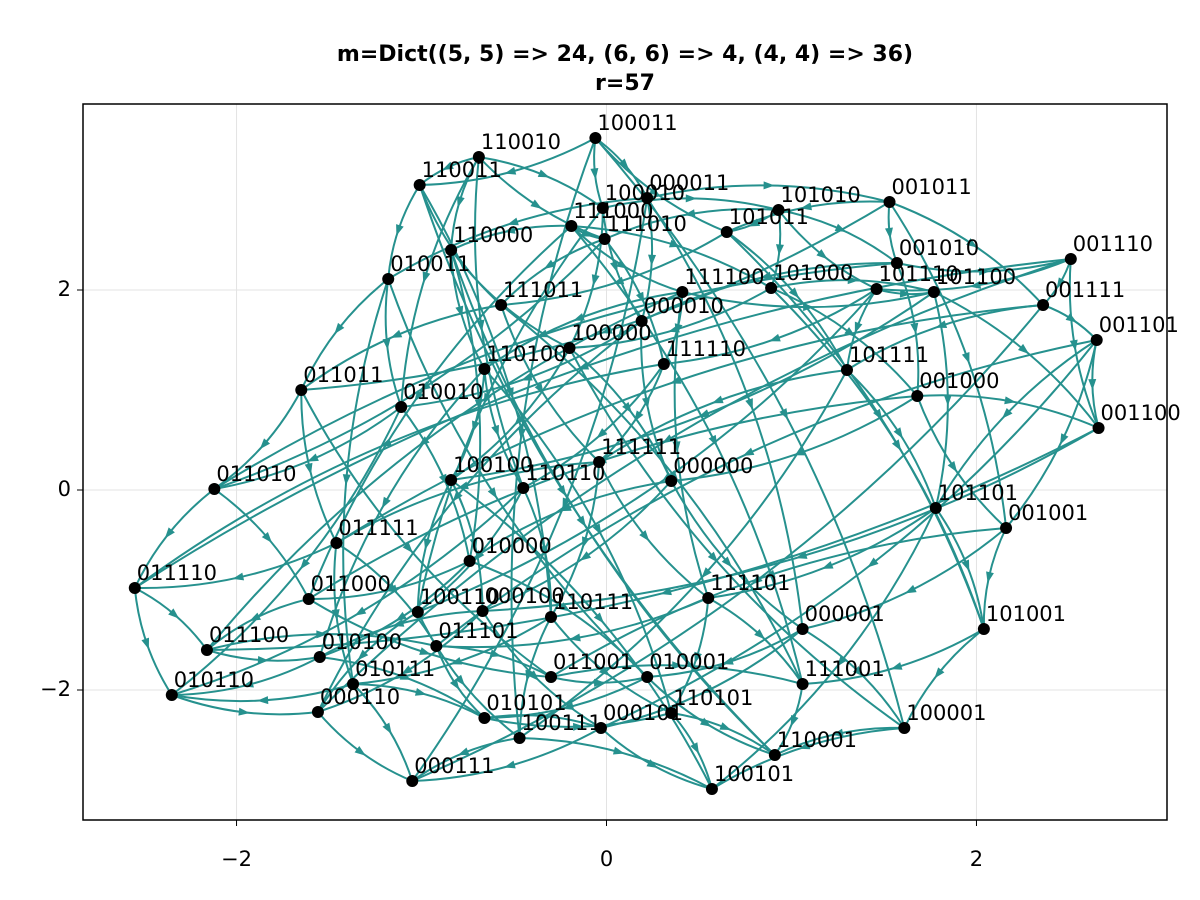 The height and width of the screenshot is (900, 1200). Describe the element at coordinates (593, 602) in the screenshot. I see `node-label: 110111` at that location.